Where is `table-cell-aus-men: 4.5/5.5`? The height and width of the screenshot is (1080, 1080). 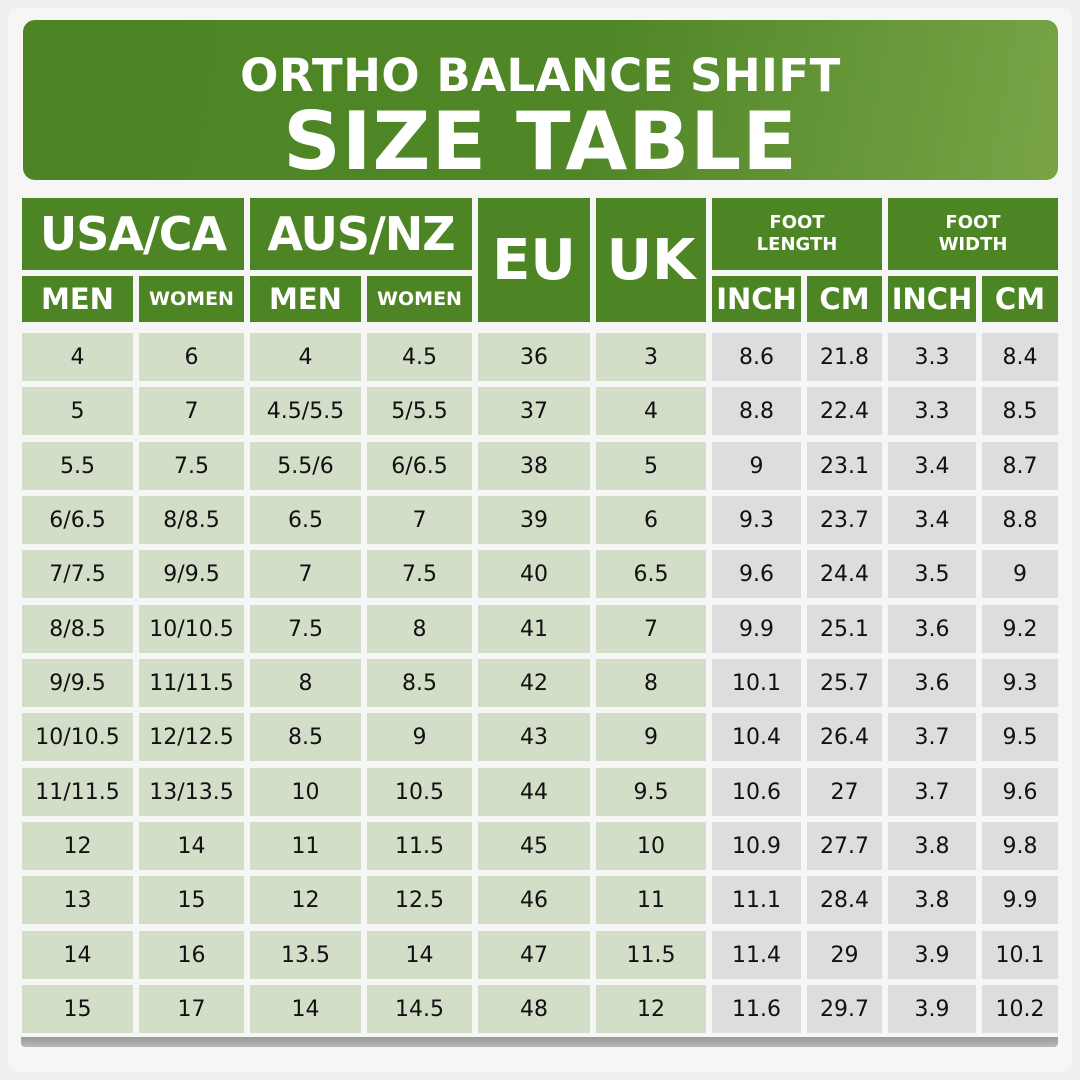
table-cell-aus-men: 4.5/5.5 is located at coordinates (305, 411).